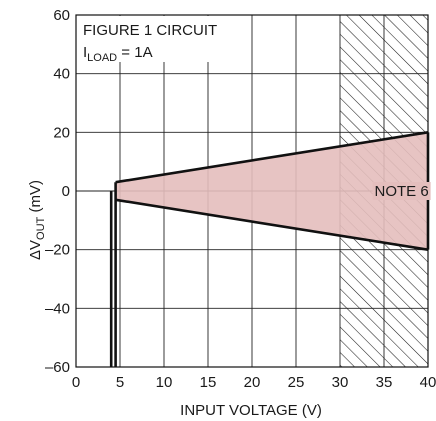  I want to click on y-tick-labels: –60 –40 –20 0 20 40 60, so click(57, 191).